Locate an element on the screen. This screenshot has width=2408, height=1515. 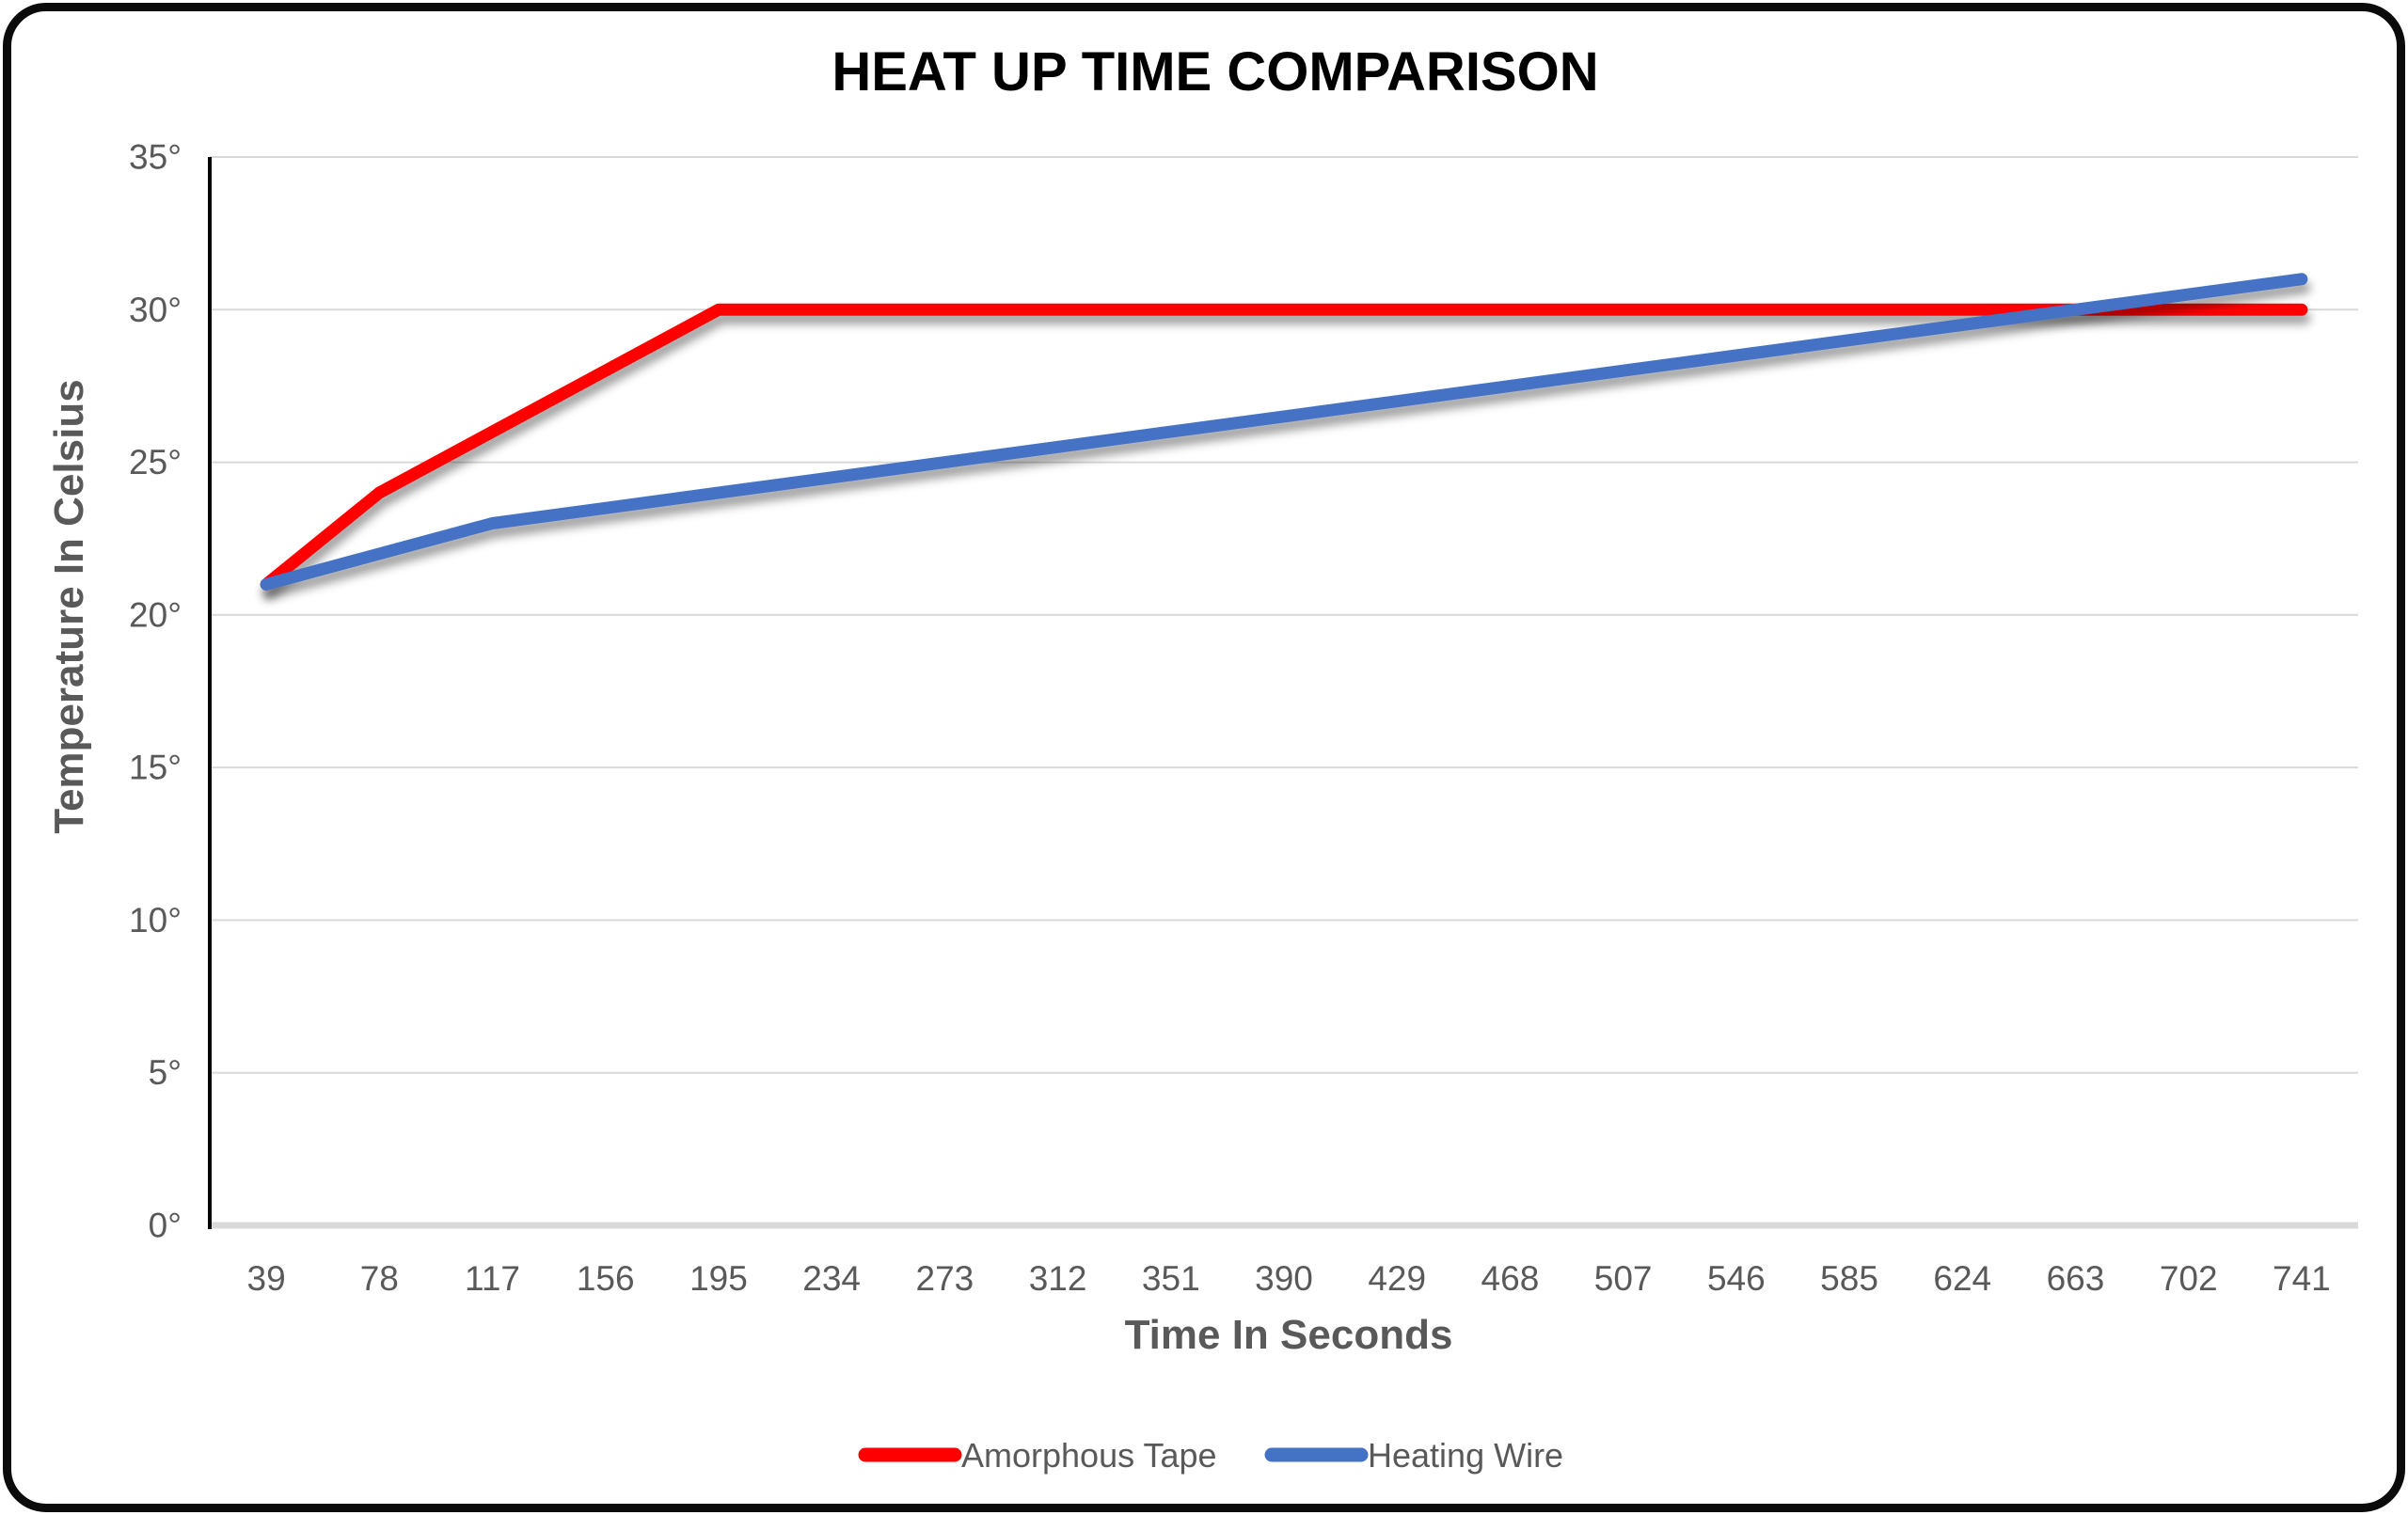
x-tick-label: 390 is located at coordinates (1284, 1278).